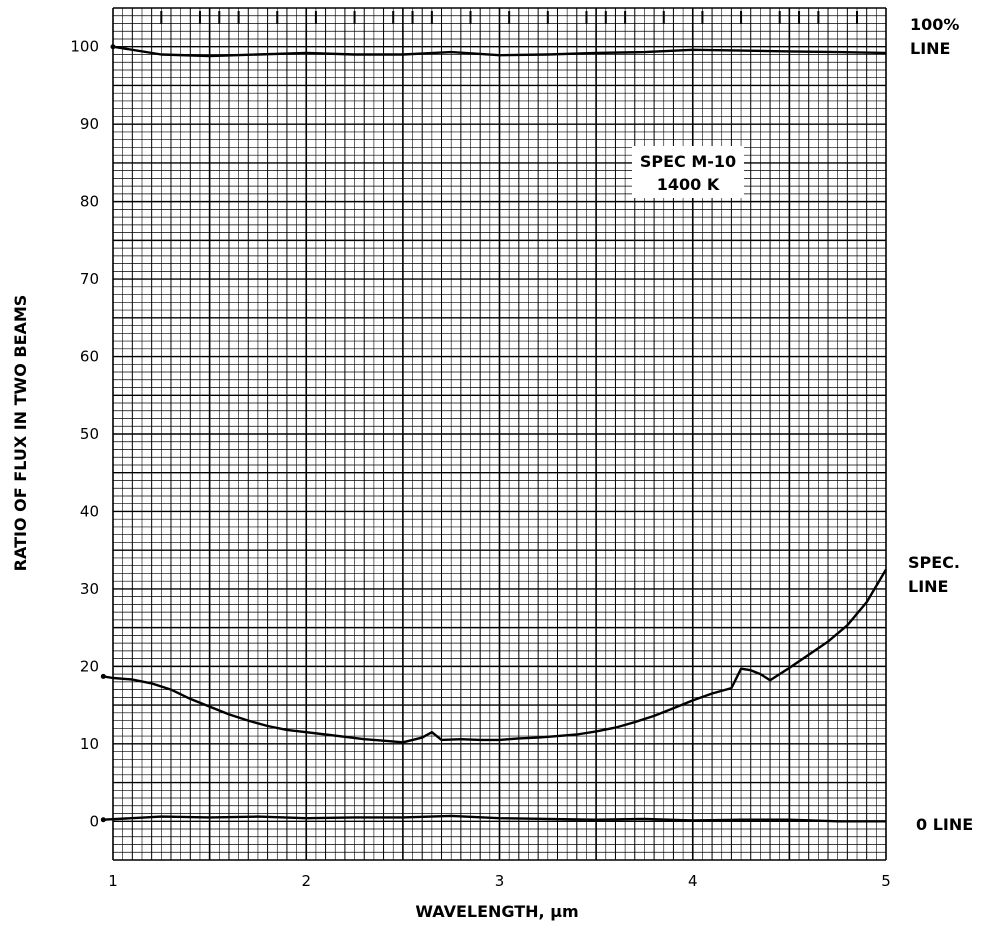 The image size is (985, 929). What do you see at coordinates (306, 881) in the screenshot?
I see `x-tick-label: 2` at bounding box center [306, 881].